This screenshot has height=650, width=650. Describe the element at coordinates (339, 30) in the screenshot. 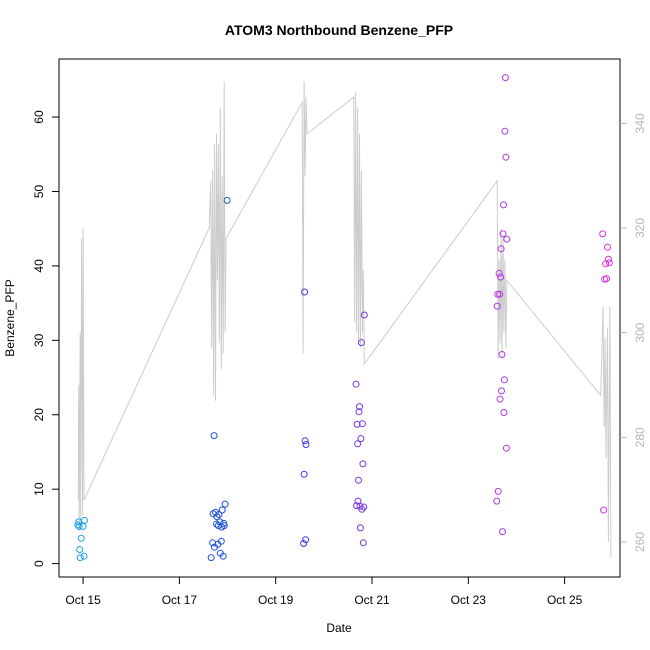

I see `chart-title: ATOM3 Northbound Benzene_PFP` at that location.